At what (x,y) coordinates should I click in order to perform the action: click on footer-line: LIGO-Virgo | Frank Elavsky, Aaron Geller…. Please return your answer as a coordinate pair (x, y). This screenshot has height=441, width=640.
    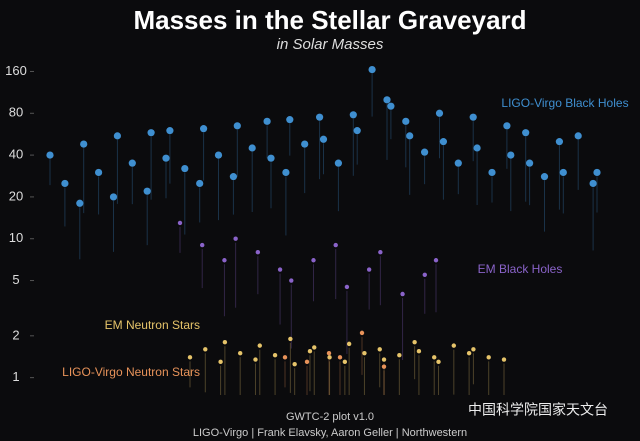
    Looking at the image, I should click on (330, 433).